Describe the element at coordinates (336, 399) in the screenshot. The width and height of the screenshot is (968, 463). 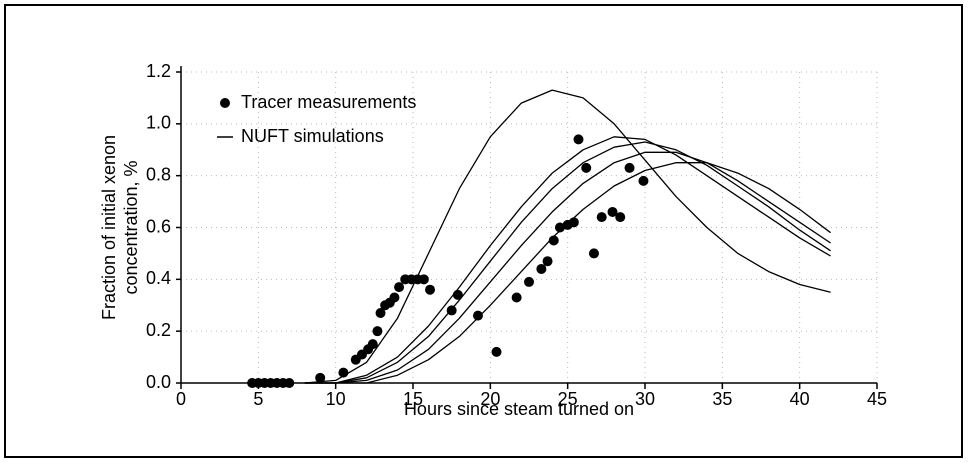
I see `x-tick-label: 10` at that location.